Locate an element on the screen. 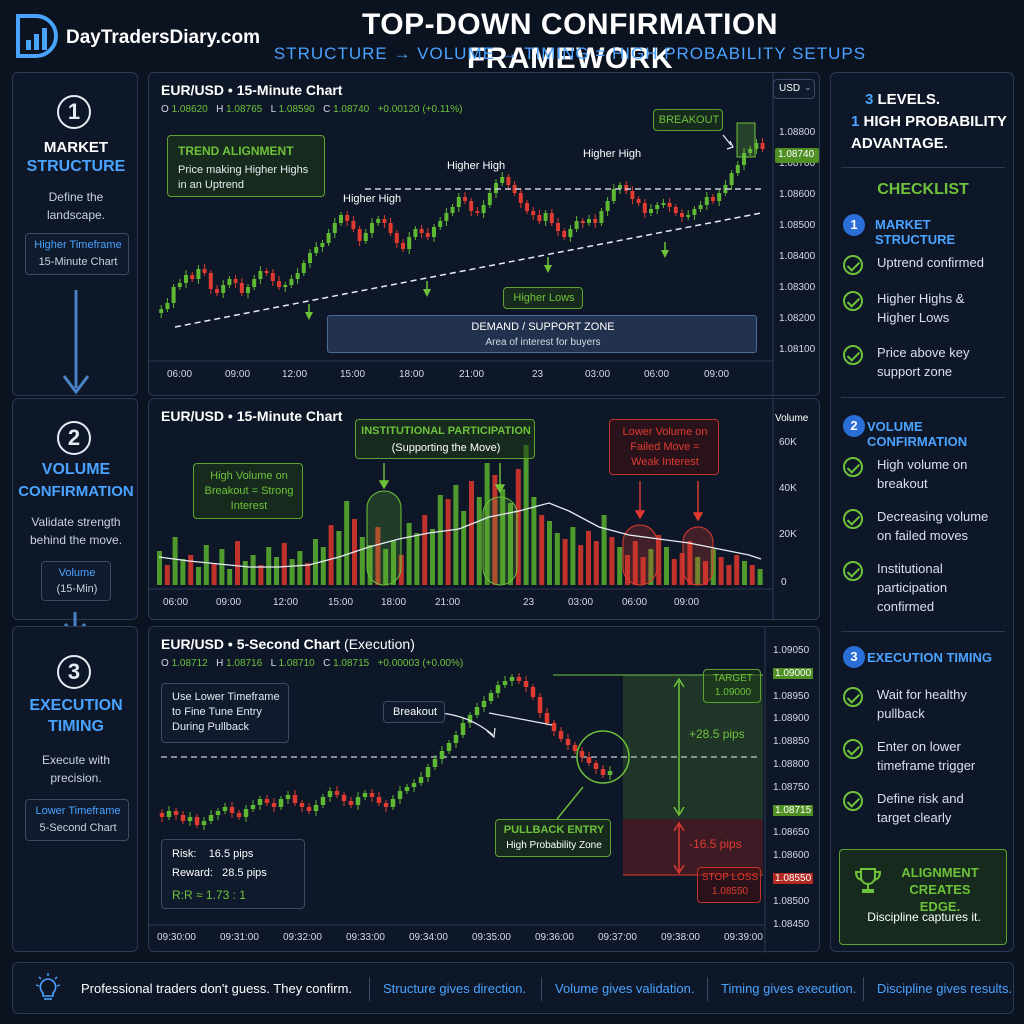 Image resolution: width=1024 pixels, height=1024 pixels. check-item: High volume on breakout is located at coordinates (928, 475).